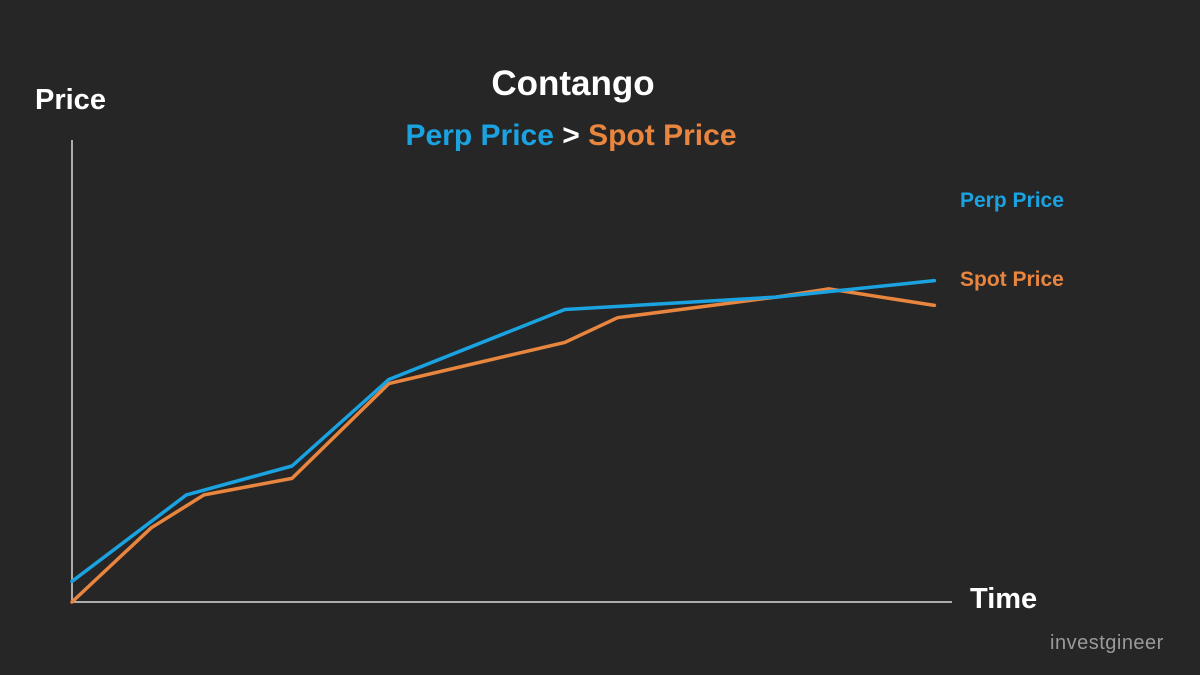  I want to click on chart-subtitle: Perp Price > Spot Price, so click(571, 136).